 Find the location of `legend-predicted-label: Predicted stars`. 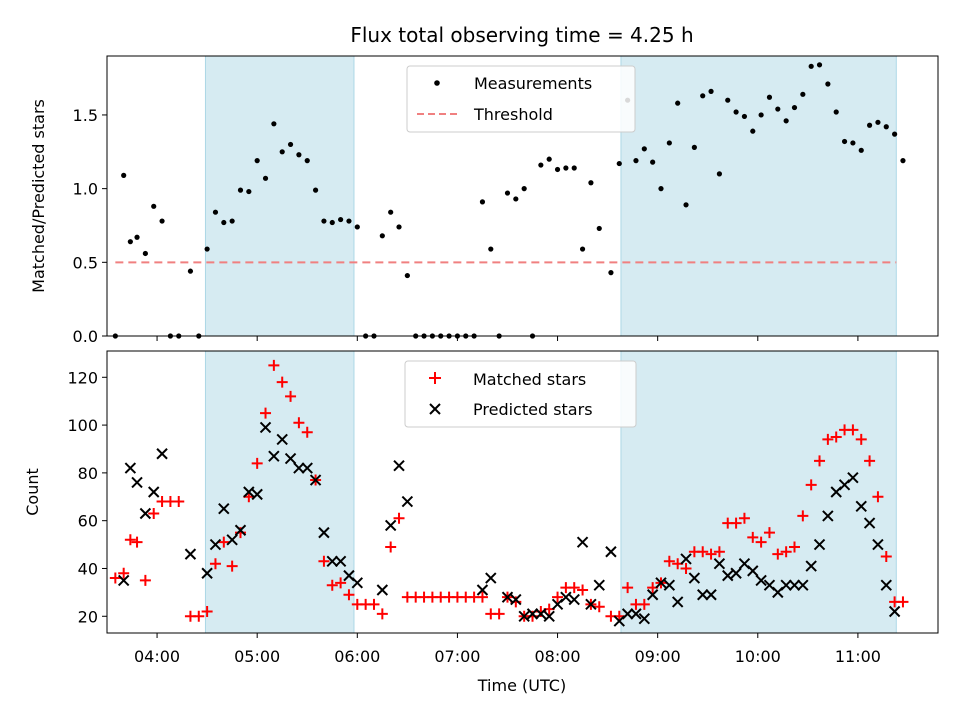

legend-predicted-label: Predicted stars is located at coordinates (533, 409).